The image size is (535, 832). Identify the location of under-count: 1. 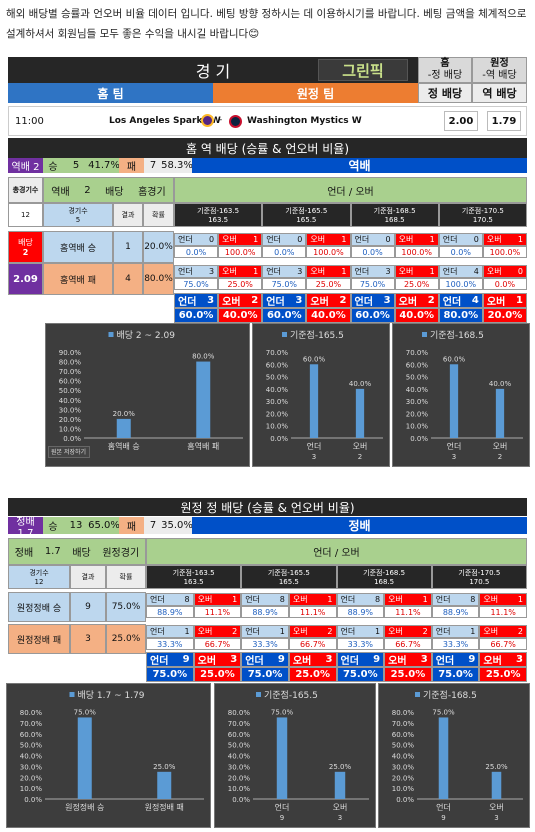
(378, 631).